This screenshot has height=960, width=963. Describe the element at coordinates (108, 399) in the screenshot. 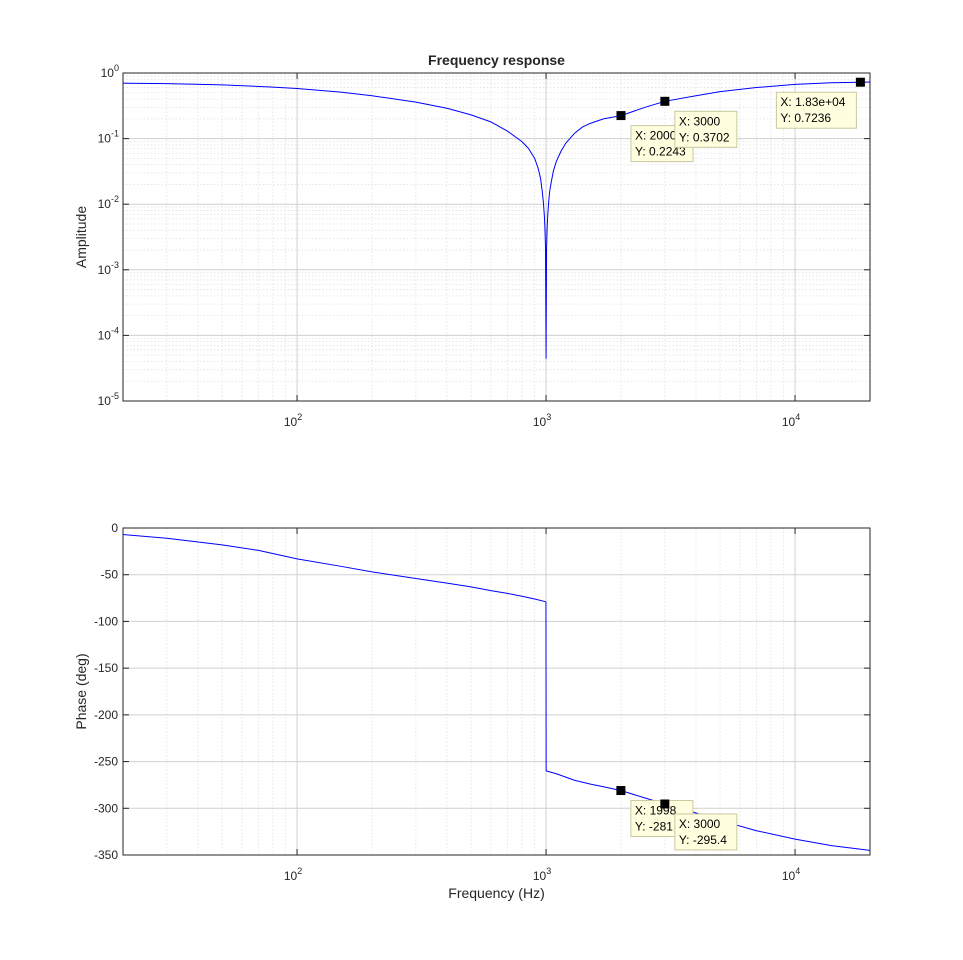

I see `y-tick-label: 10⁻⁵` at that location.